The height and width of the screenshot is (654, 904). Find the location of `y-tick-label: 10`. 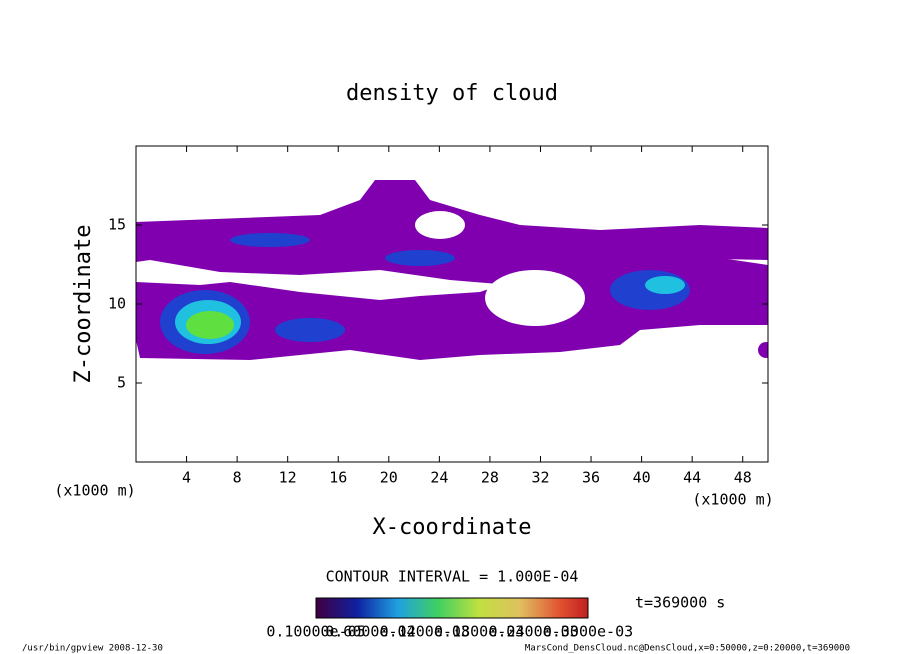

y-tick-label: 10 is located at coordinates (117, 304).